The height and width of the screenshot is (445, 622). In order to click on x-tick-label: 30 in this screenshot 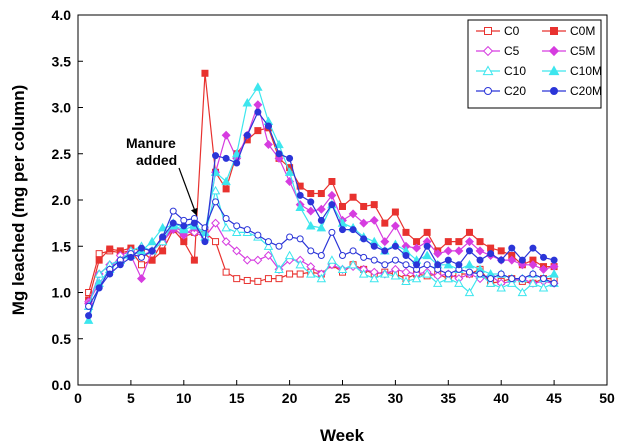, I will do `click(396, 398)`.